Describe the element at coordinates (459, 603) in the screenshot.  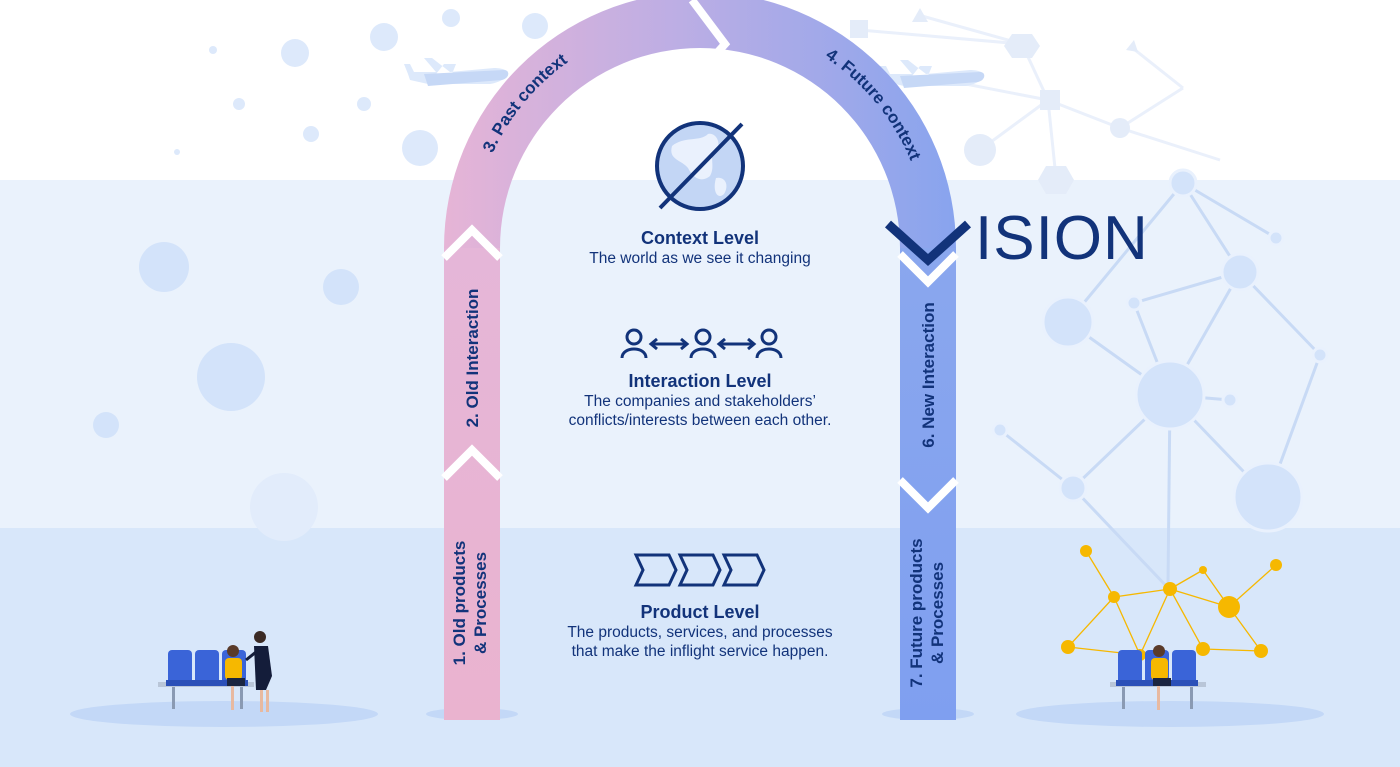
I see `arch-label-1-line1: 1. Old products` at that location.